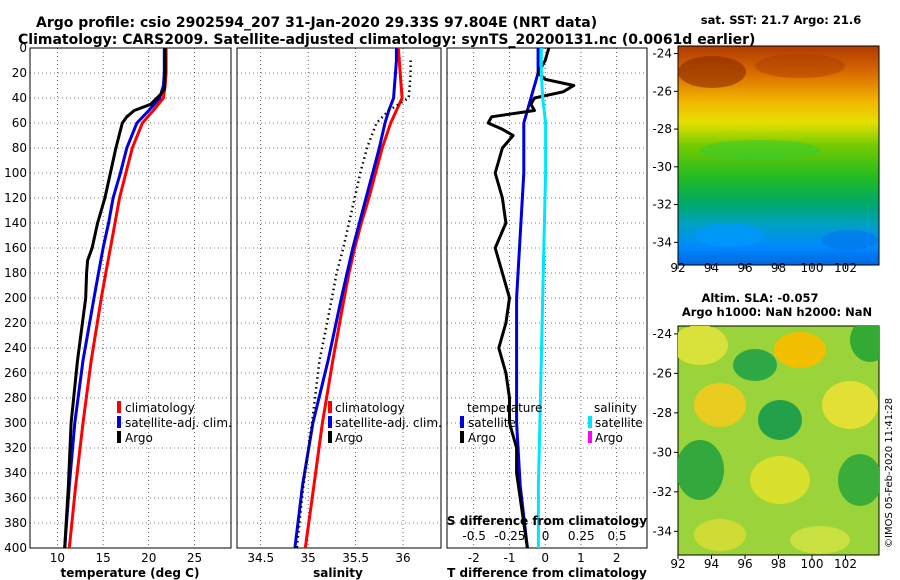  What do you see at coordinates (619, 423) in the screenshot?
I see `legend-label-s-satellite: satellite` at bounding box center [619, 423].